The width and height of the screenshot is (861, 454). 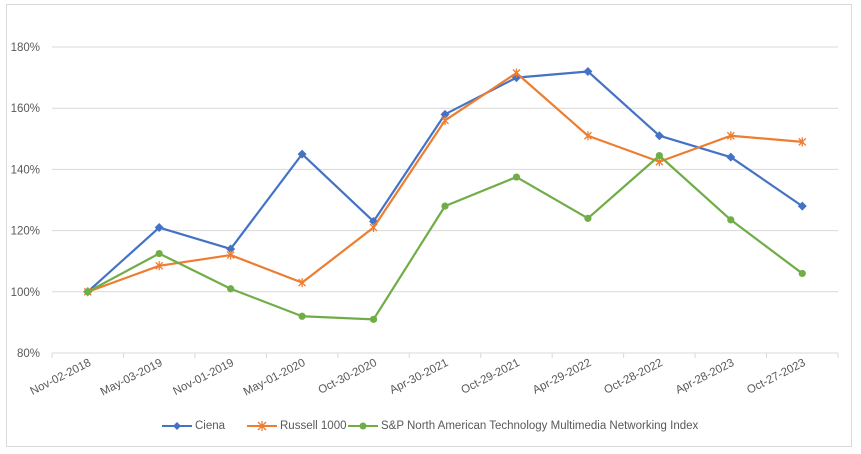 I want to click on x-tick-label: Apr-30-2021, so click(x=419, y=377).